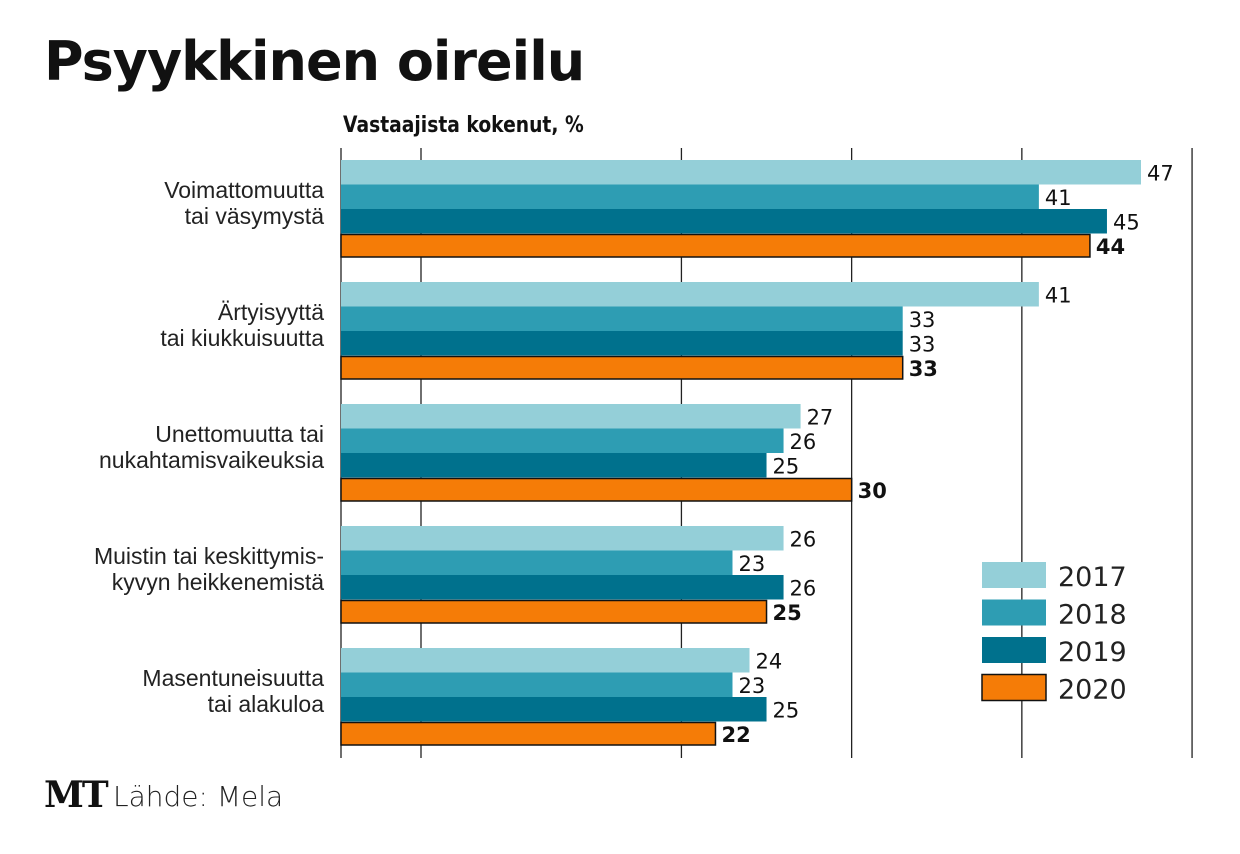 The image size is (1240, 854). Describe the element at coordinates (242, 338) in the screenshot. I see `category-label: tai kiukkuisuutta` at that location.